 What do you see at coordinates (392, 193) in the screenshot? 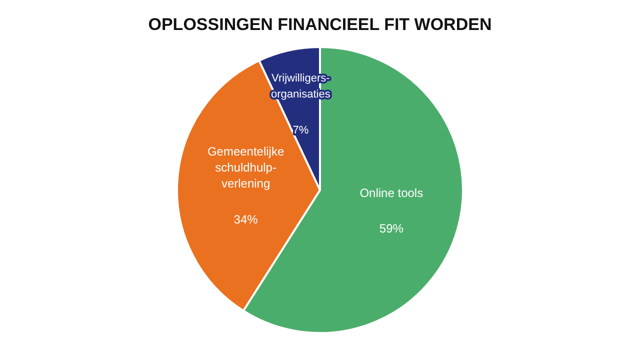
I see `slice-label: Online tools` at bounding box center [392, 193].